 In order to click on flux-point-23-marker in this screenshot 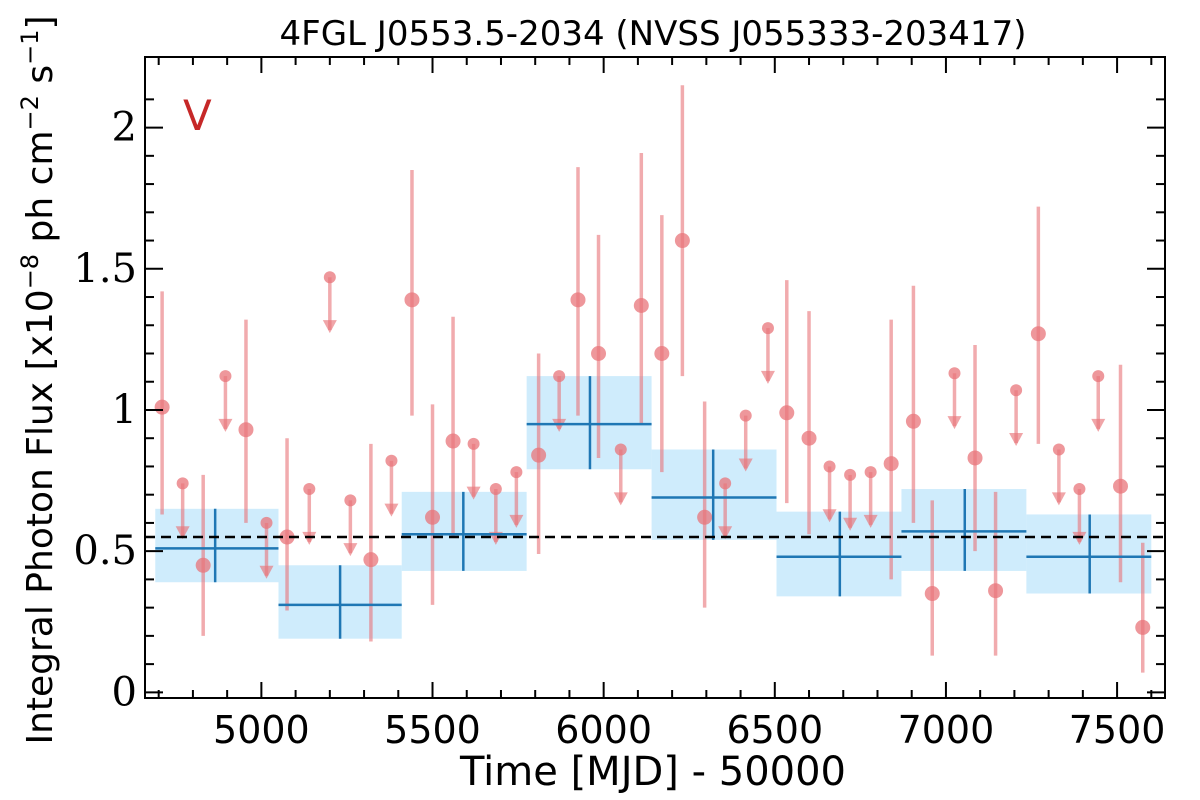, I will do `click(1121, 486)`.